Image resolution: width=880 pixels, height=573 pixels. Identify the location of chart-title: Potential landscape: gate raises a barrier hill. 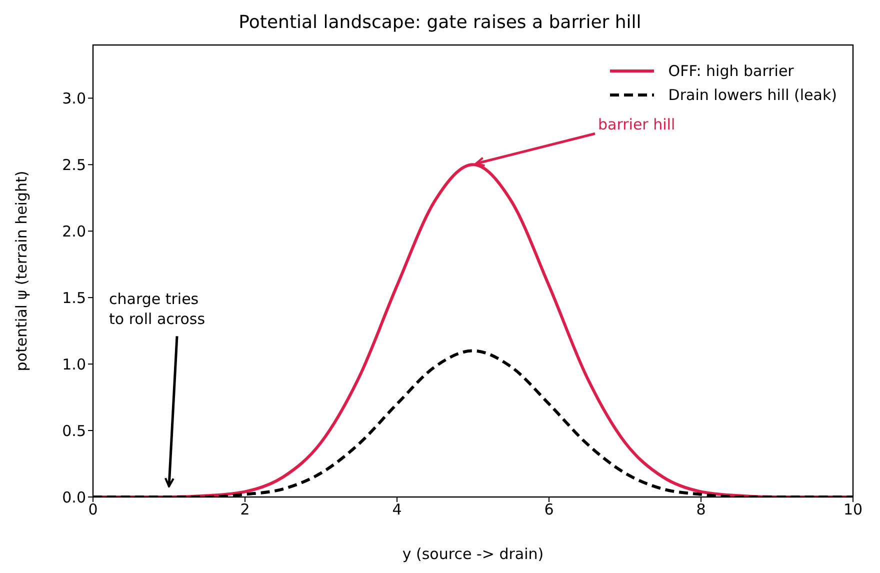
(440, 22).